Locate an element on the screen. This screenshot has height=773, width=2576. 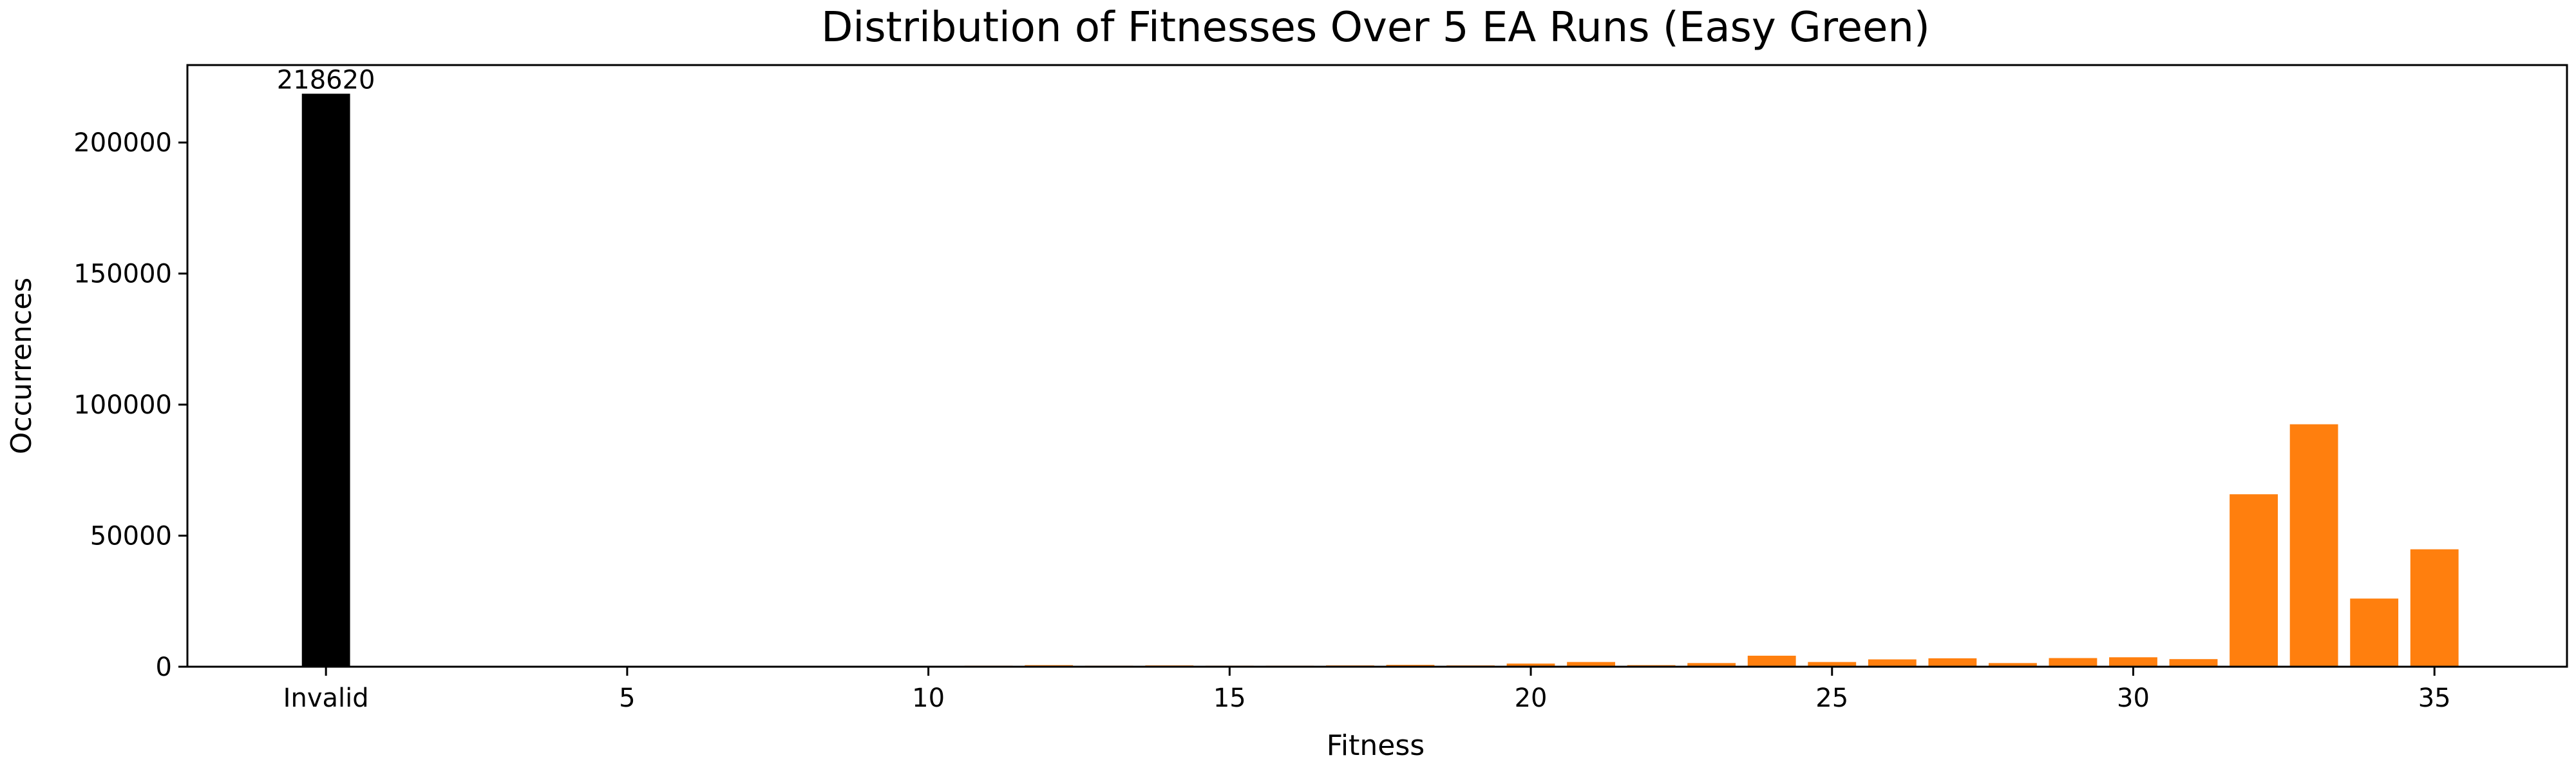
y-tick-label: 150000 is located at coordinates (123, 274).